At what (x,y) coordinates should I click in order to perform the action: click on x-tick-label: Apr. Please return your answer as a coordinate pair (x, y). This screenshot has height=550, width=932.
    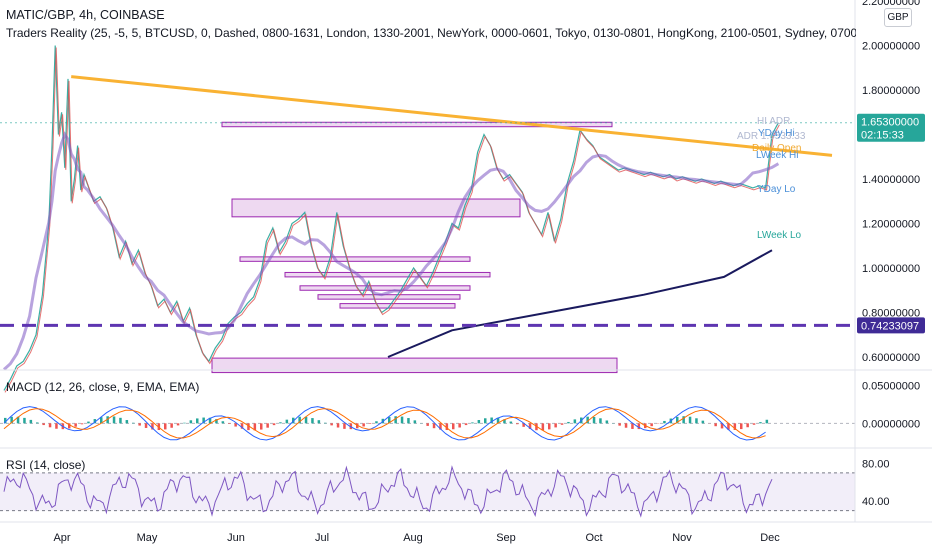
    Looking at the image, I should click on (61, 538).